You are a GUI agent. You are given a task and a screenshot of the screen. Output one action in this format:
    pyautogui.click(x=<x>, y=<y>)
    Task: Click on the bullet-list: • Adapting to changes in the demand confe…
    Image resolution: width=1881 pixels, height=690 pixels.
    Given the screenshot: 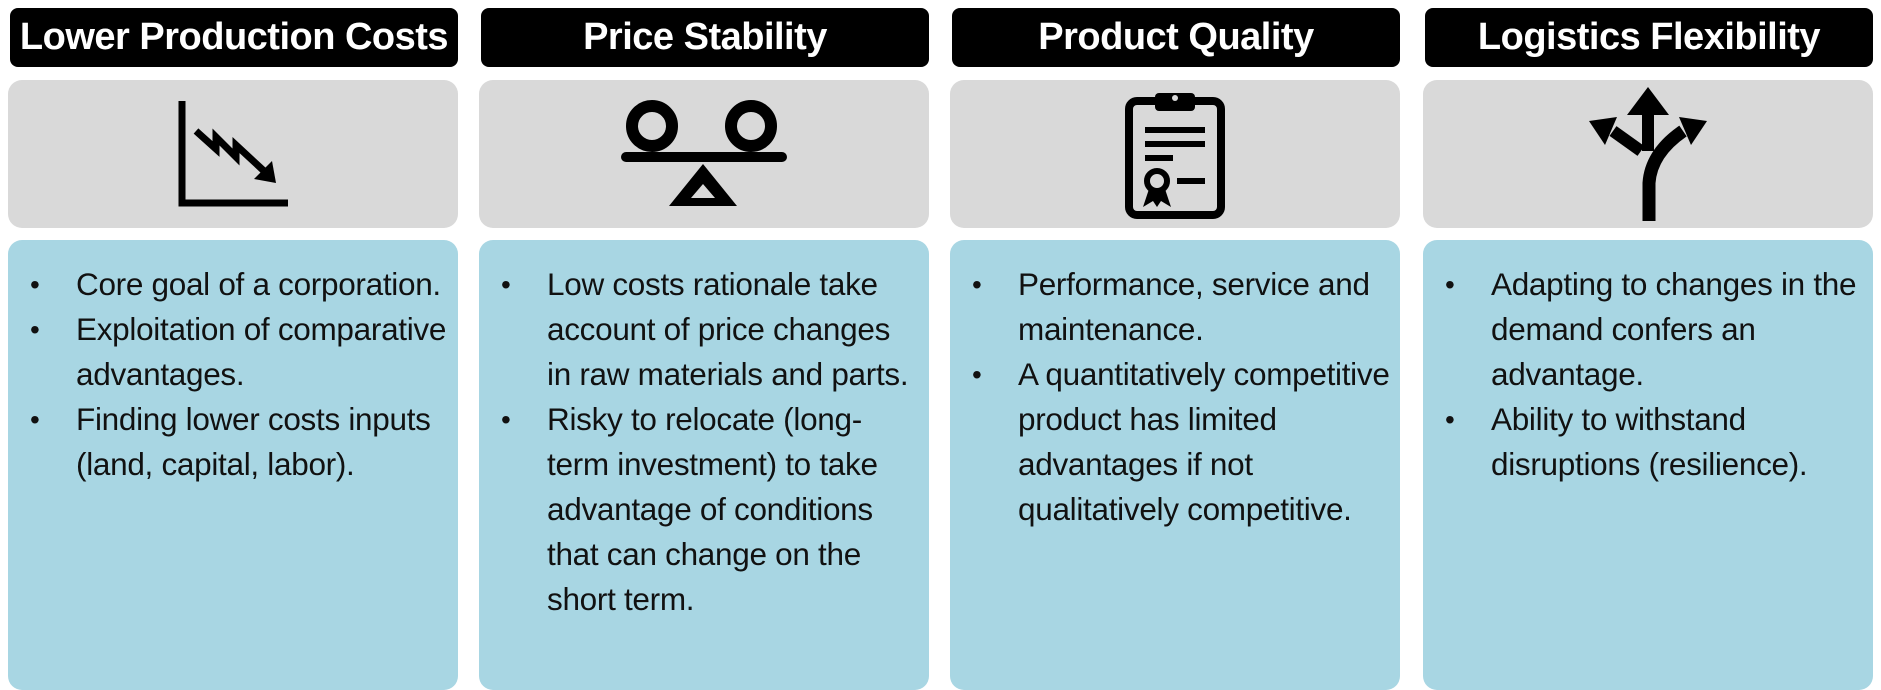 What is the action you would take?
    pyautogui.click(x=1652, y=374)
    